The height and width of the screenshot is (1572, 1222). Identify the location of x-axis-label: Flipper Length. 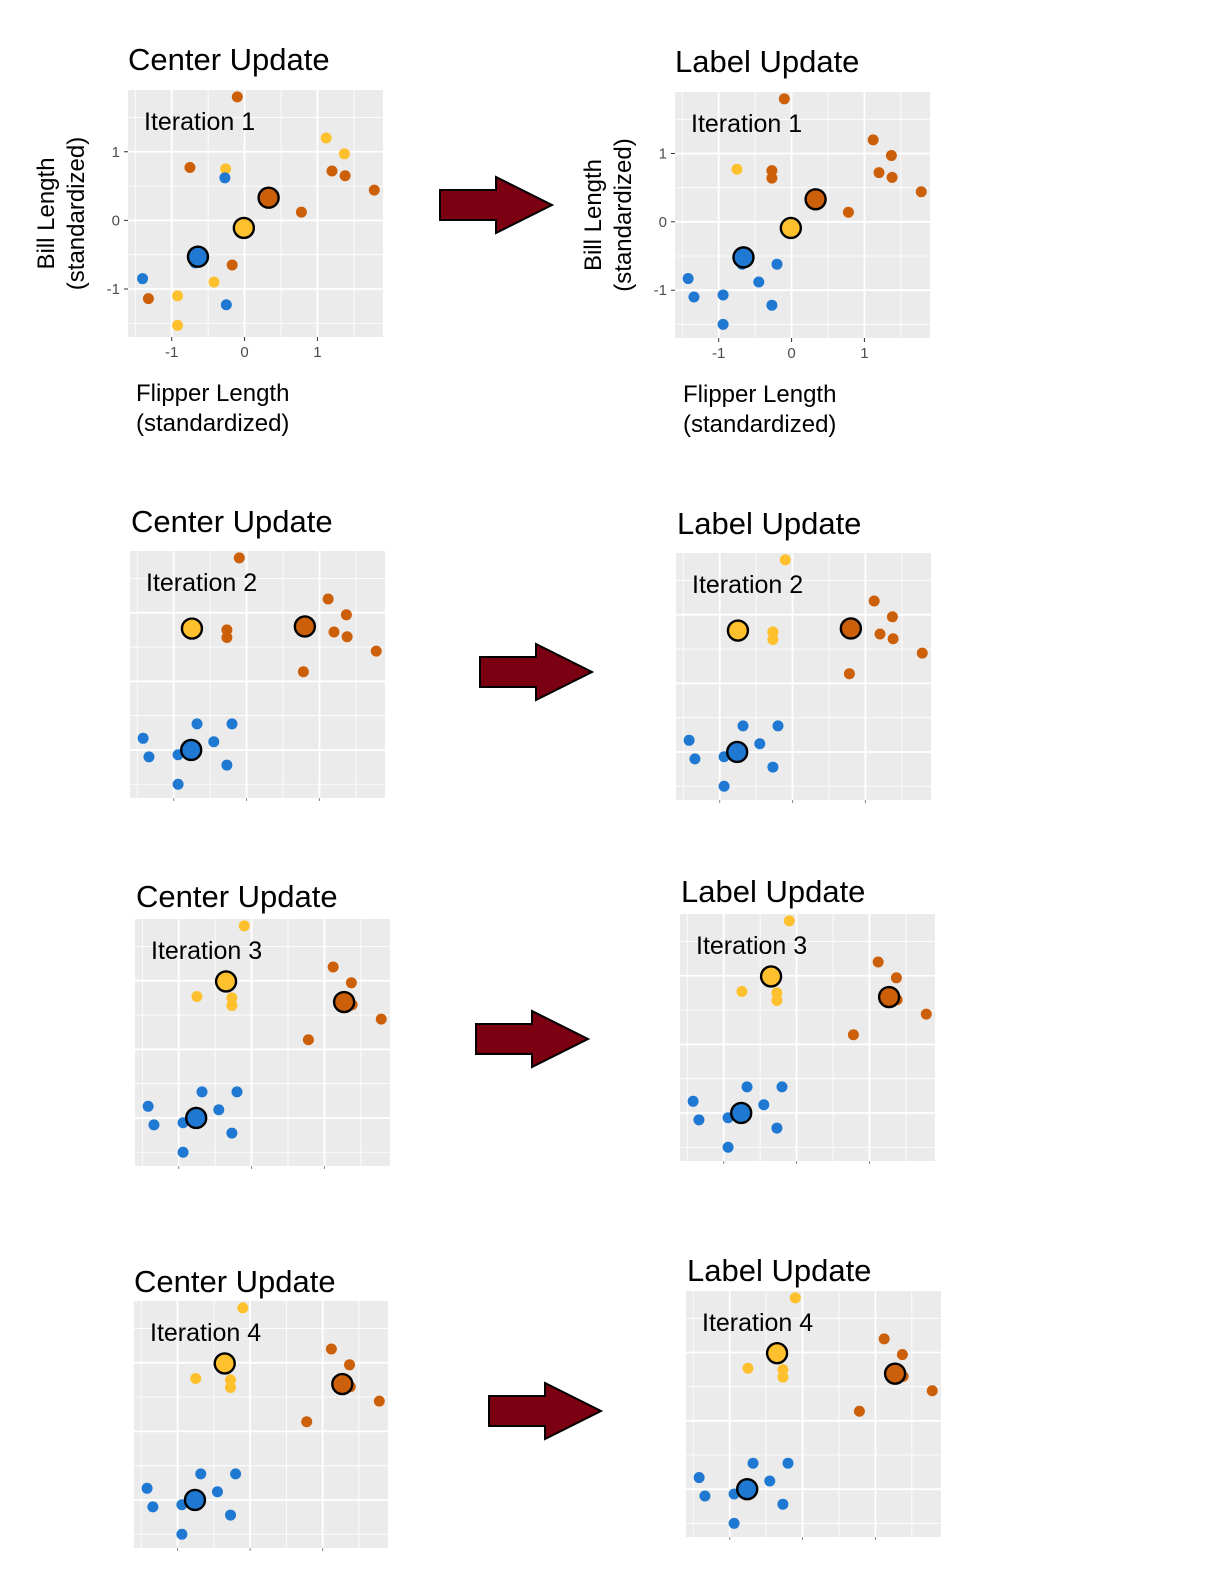
(759, 394).